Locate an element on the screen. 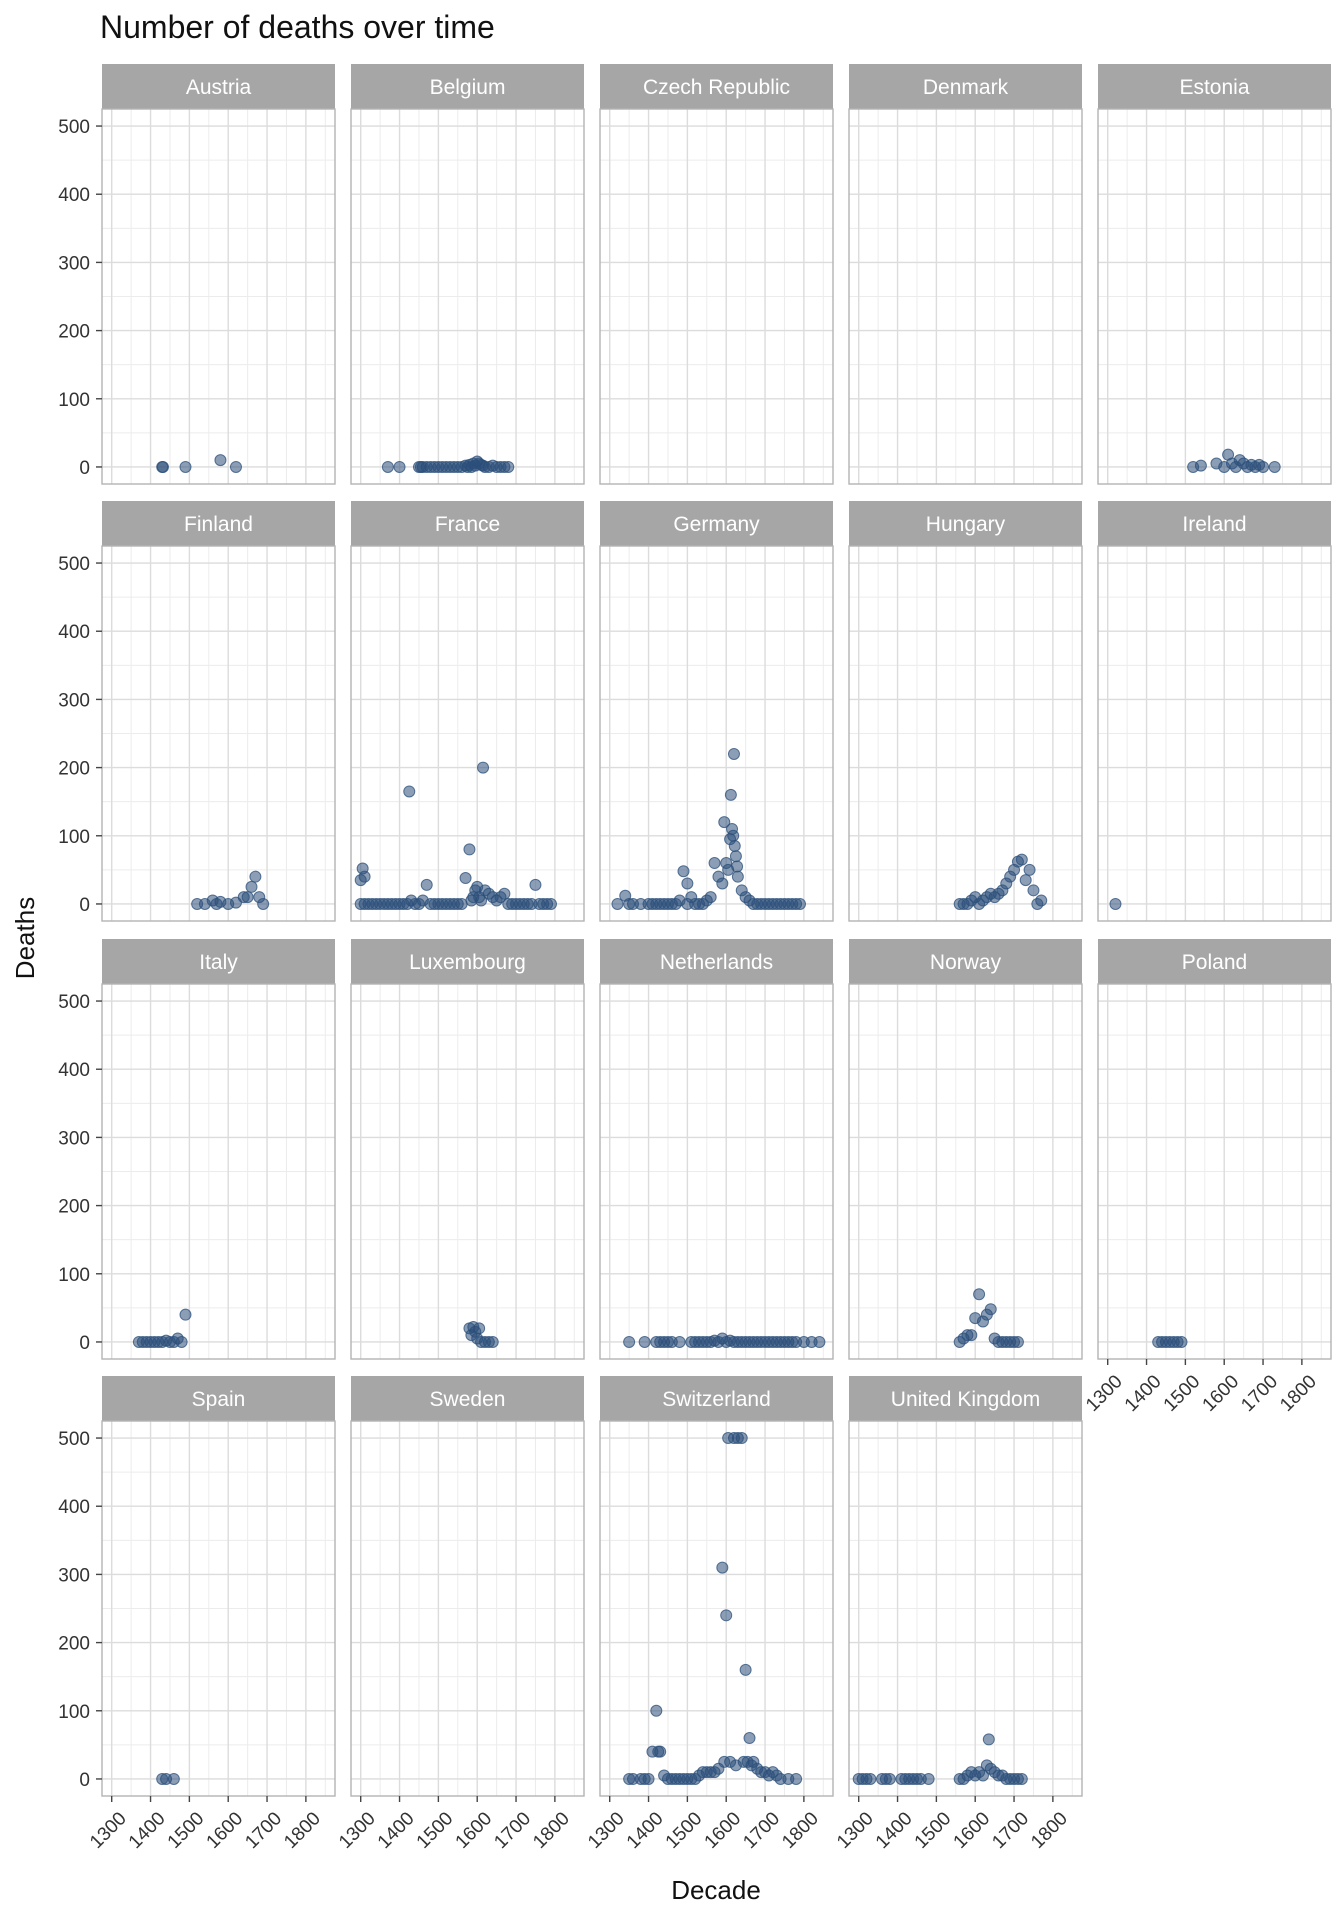 The image size is (1344, 1920). facet-ireland: Ireland is located at coordinates (1214, 711).